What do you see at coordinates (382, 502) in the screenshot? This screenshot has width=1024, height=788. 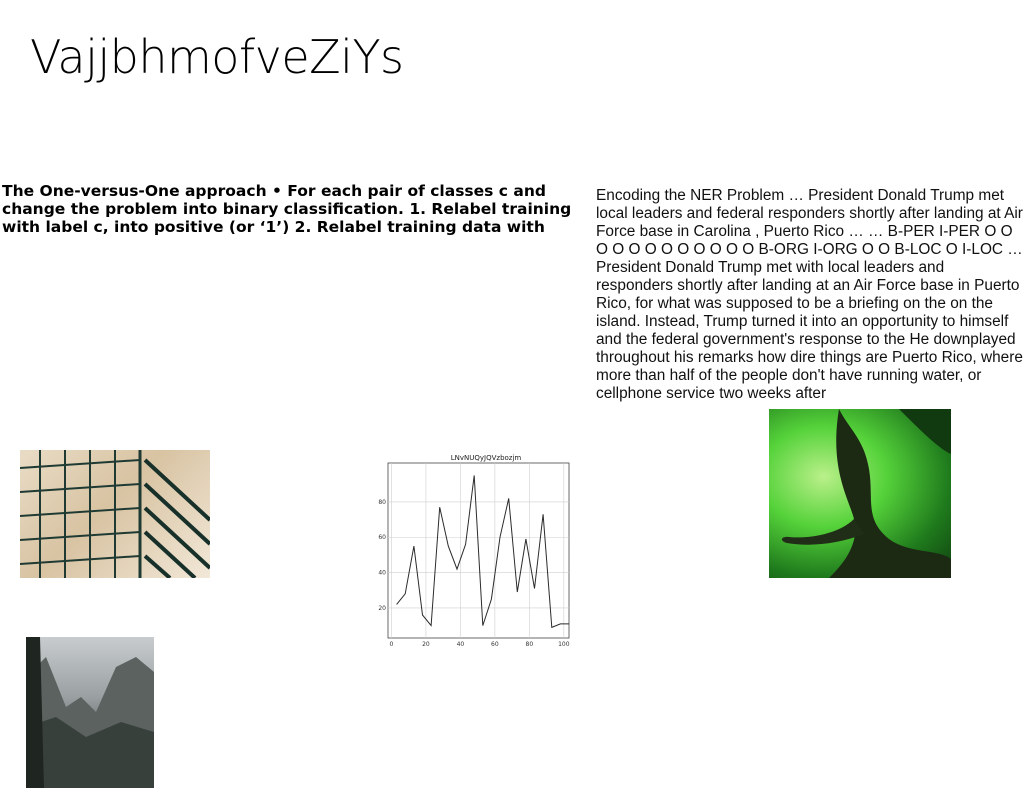 I see `chart-y-tick-label: 80` at bounding box center [382, 502].